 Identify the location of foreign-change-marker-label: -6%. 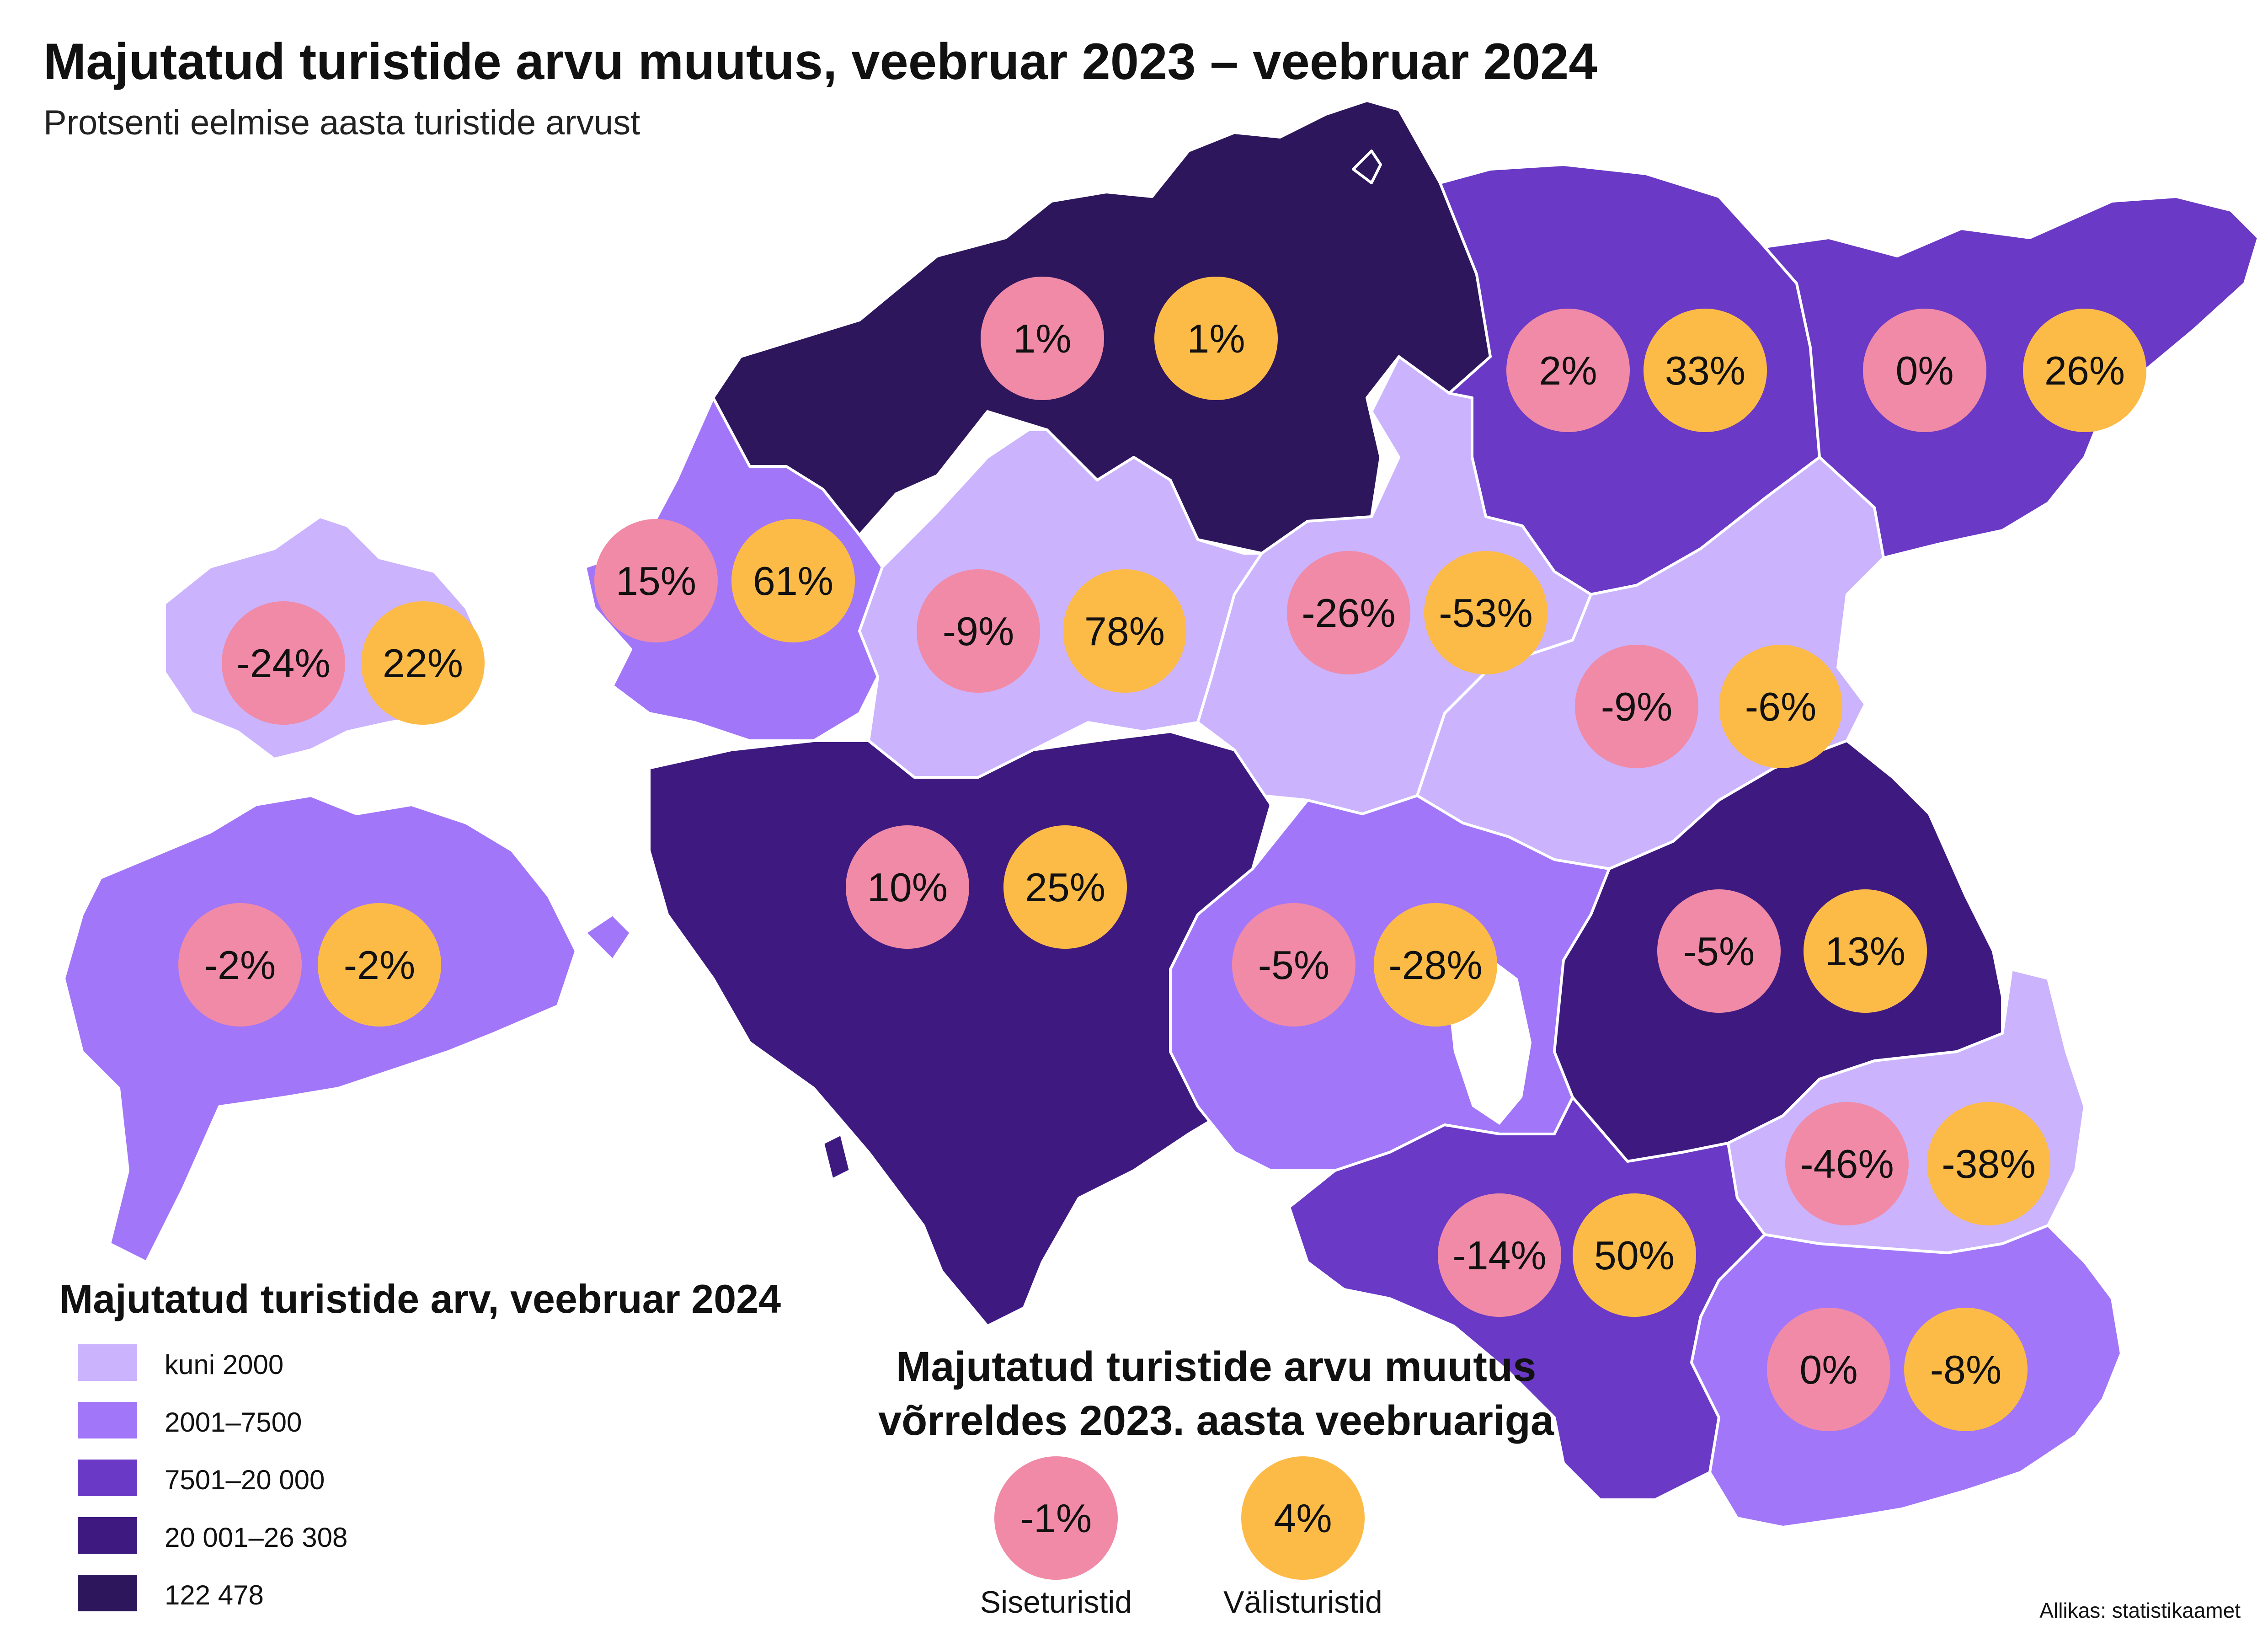
(1781, 706).